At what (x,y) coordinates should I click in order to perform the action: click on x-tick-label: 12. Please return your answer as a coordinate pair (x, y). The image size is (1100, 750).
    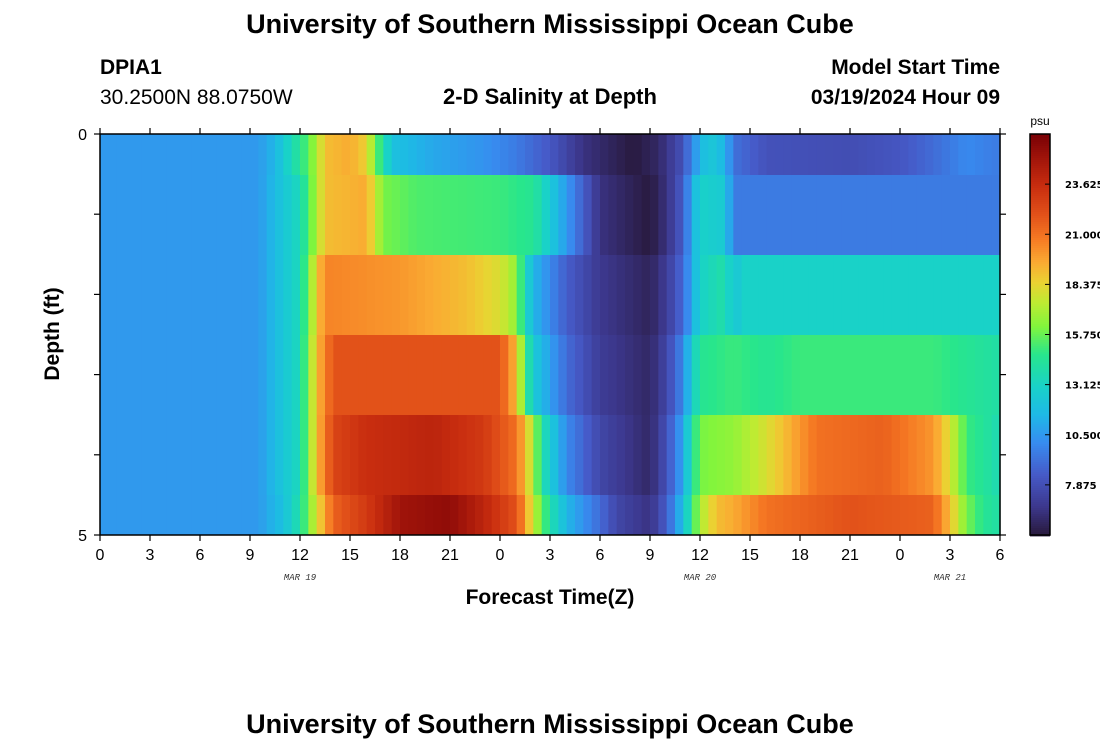
    Looking at the image, I should click on (700, 555).